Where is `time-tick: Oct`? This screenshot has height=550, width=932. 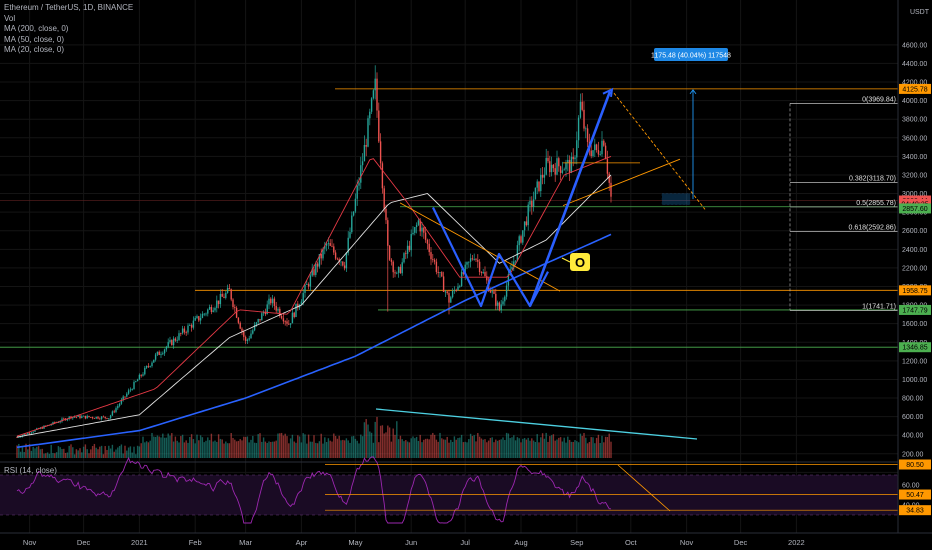 time-tick: Oct is located at coordinates (631, 542).